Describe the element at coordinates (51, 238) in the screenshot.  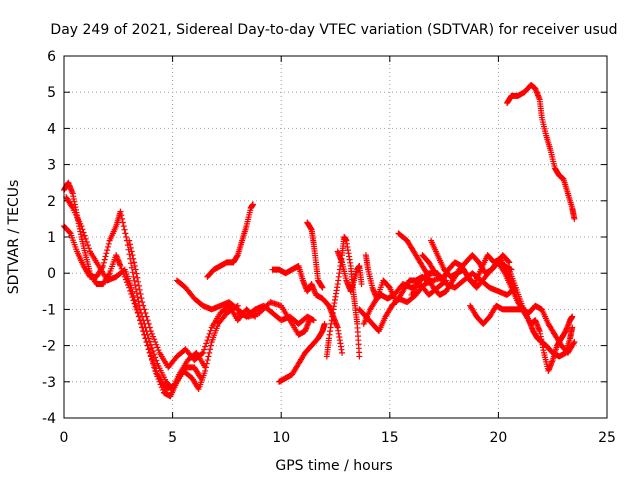
I see `y-tick-label: 1` at that location.